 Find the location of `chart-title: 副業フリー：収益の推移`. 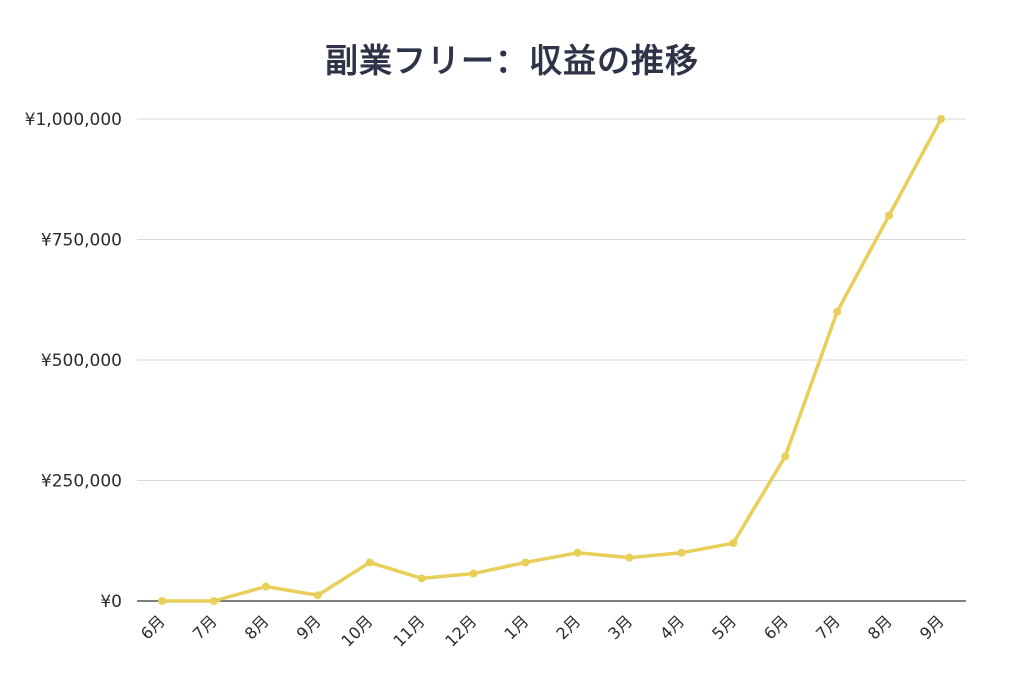

chart-title: 副業フリー：収益の推移 is located at coordinates (512, 60).